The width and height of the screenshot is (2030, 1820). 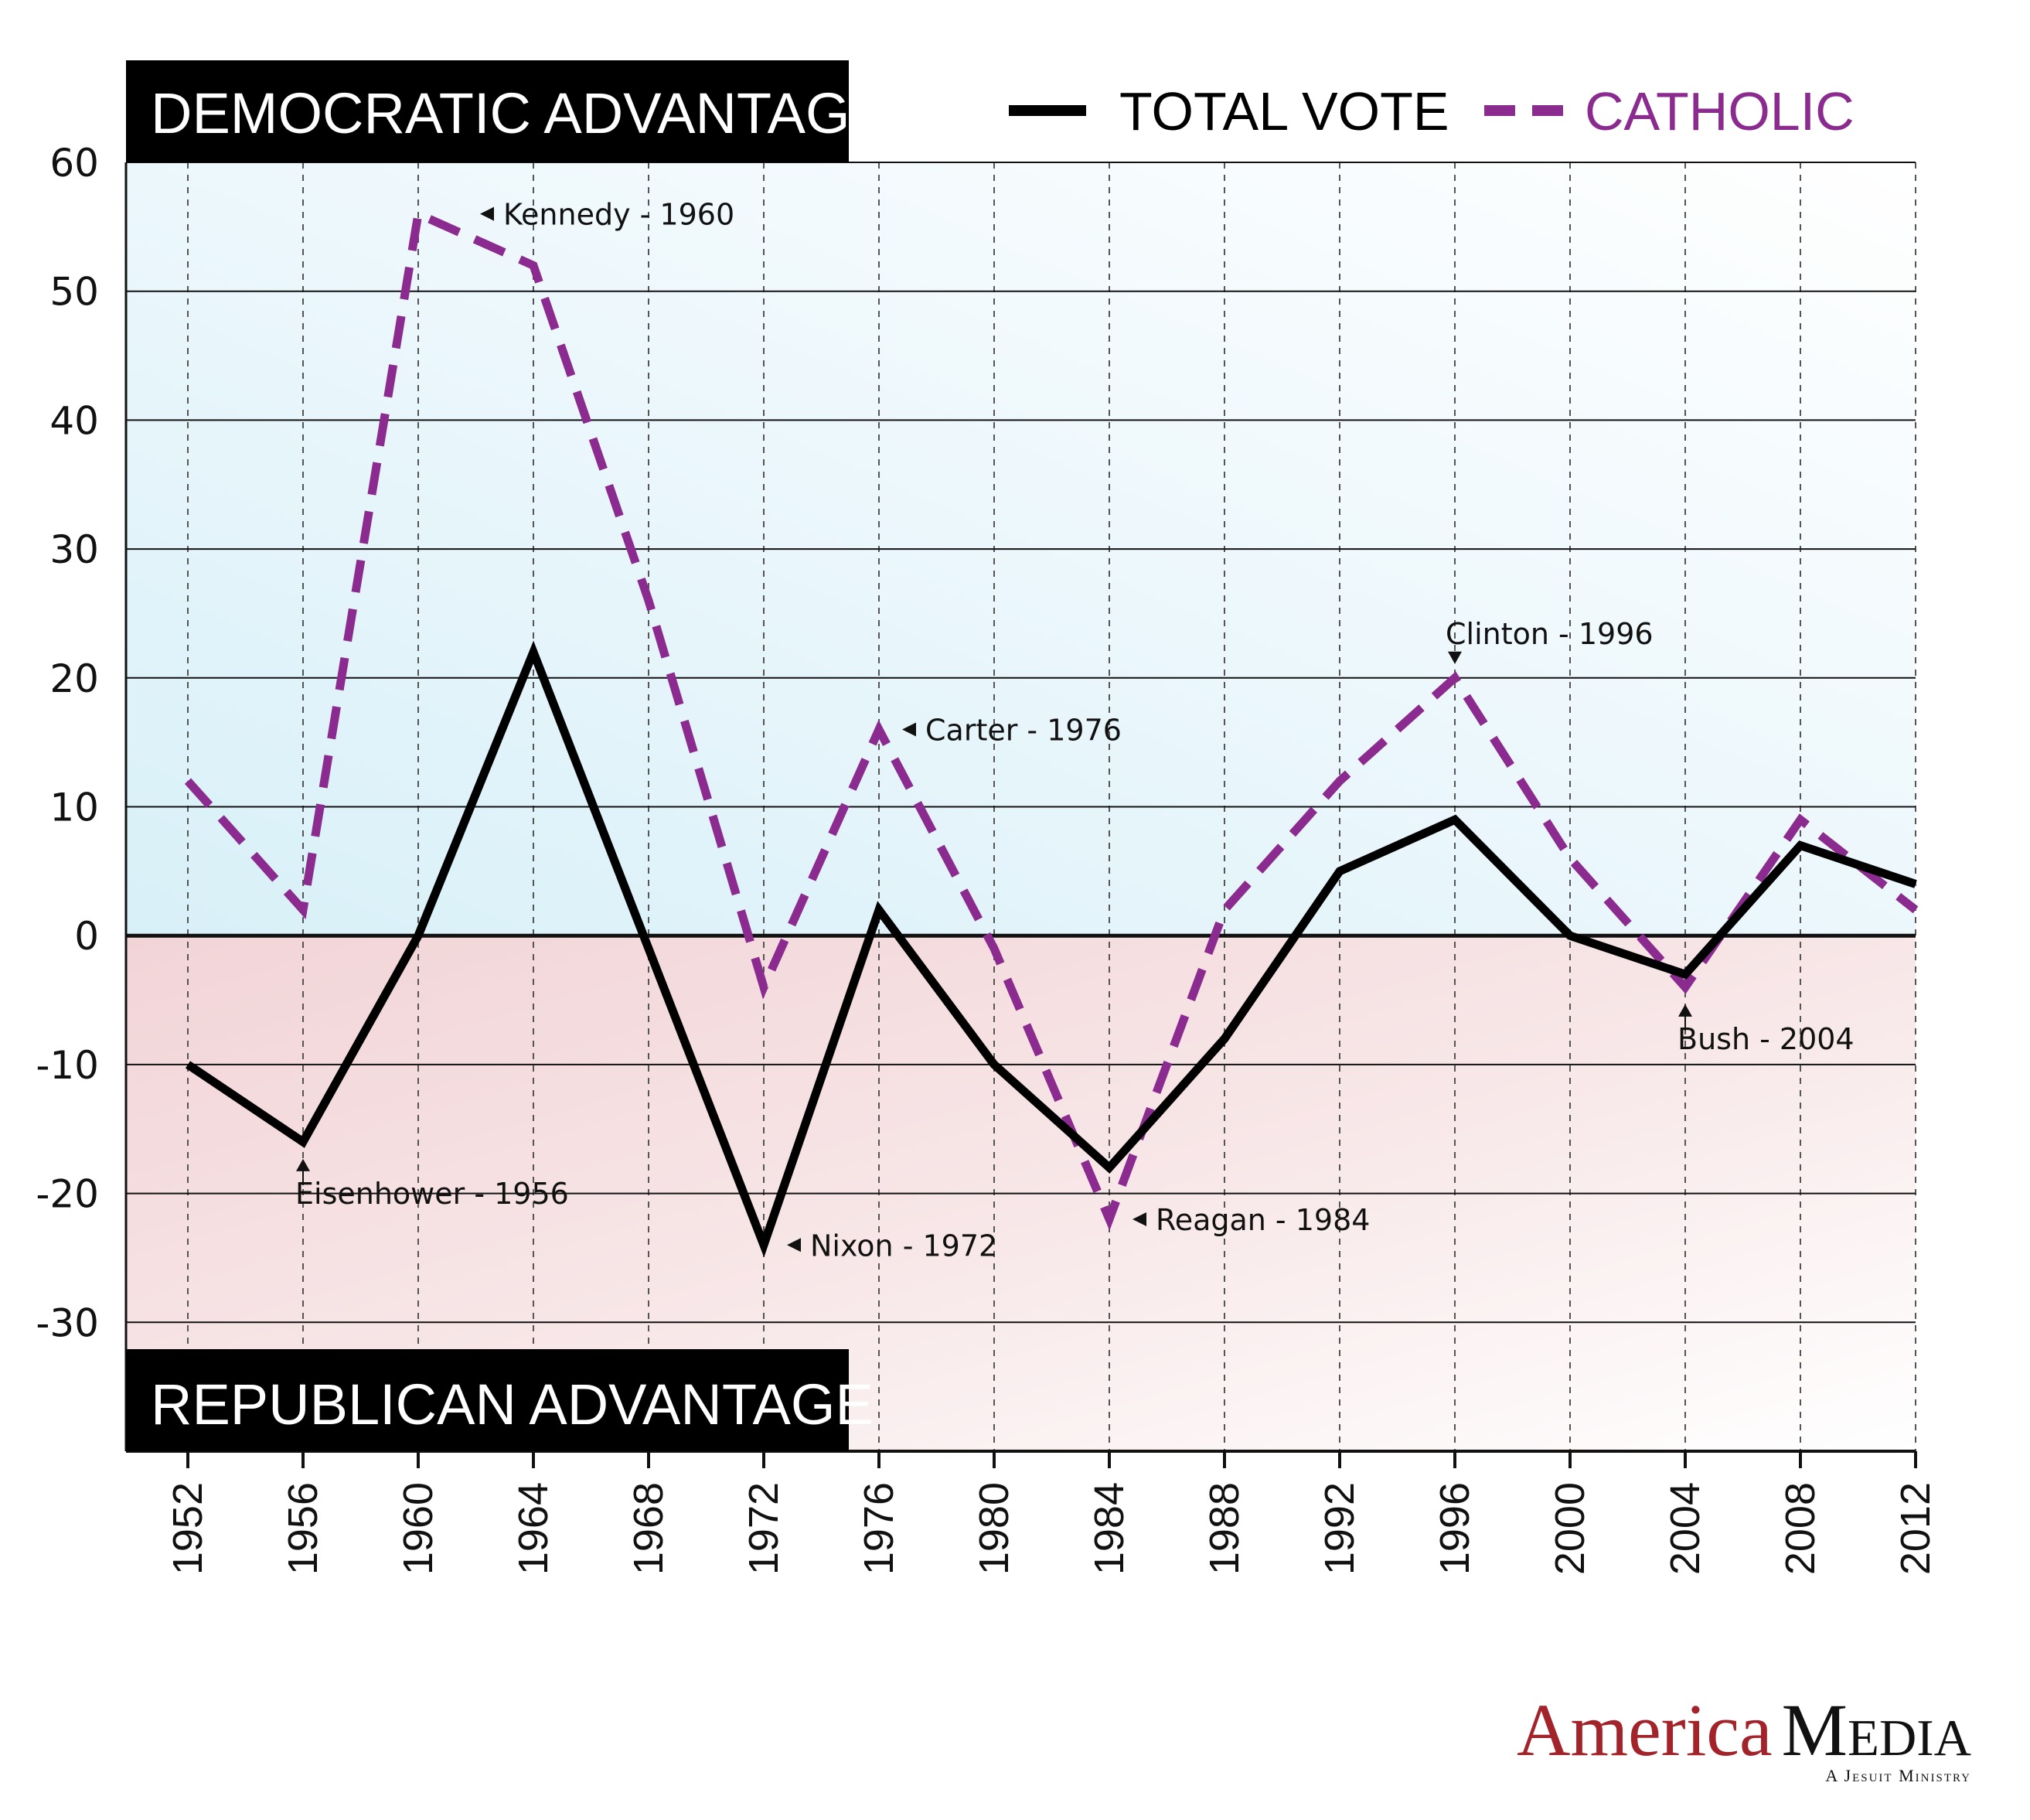 What do you see at coordinates (1109, 1529) in the screenshot?
I see `x-tick-label: 1984` at bounding box center [1109, 1529].